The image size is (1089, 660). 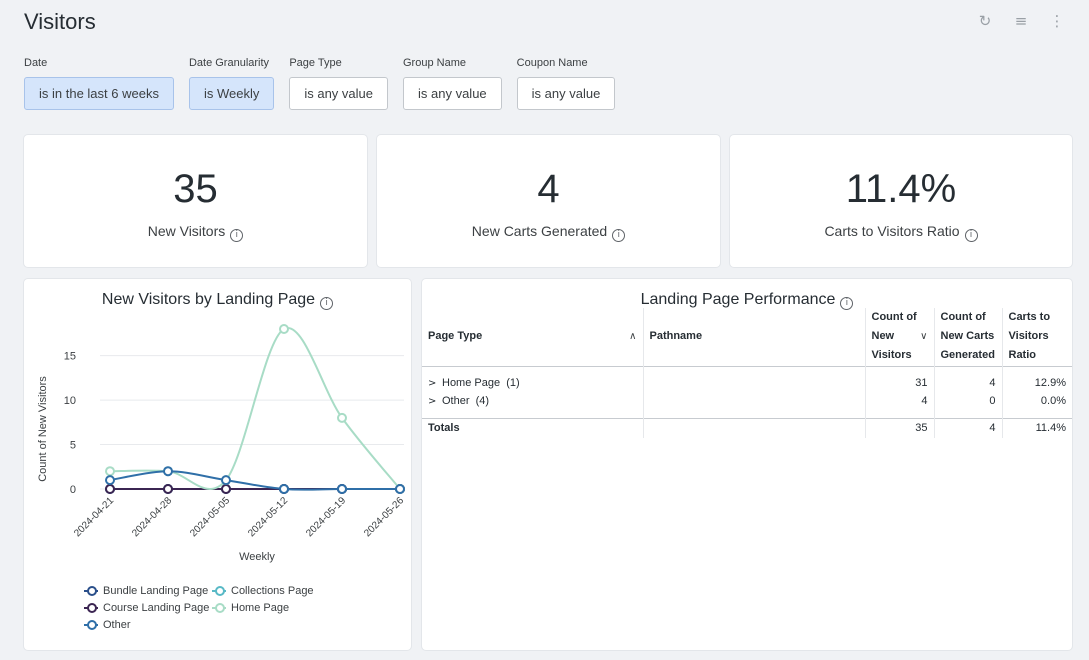 What do you see at coordinates (901, 232) in the screenshot?
I see `kpi-label: Carts to Visitors Ratio i` at bounding box center [901, 232].